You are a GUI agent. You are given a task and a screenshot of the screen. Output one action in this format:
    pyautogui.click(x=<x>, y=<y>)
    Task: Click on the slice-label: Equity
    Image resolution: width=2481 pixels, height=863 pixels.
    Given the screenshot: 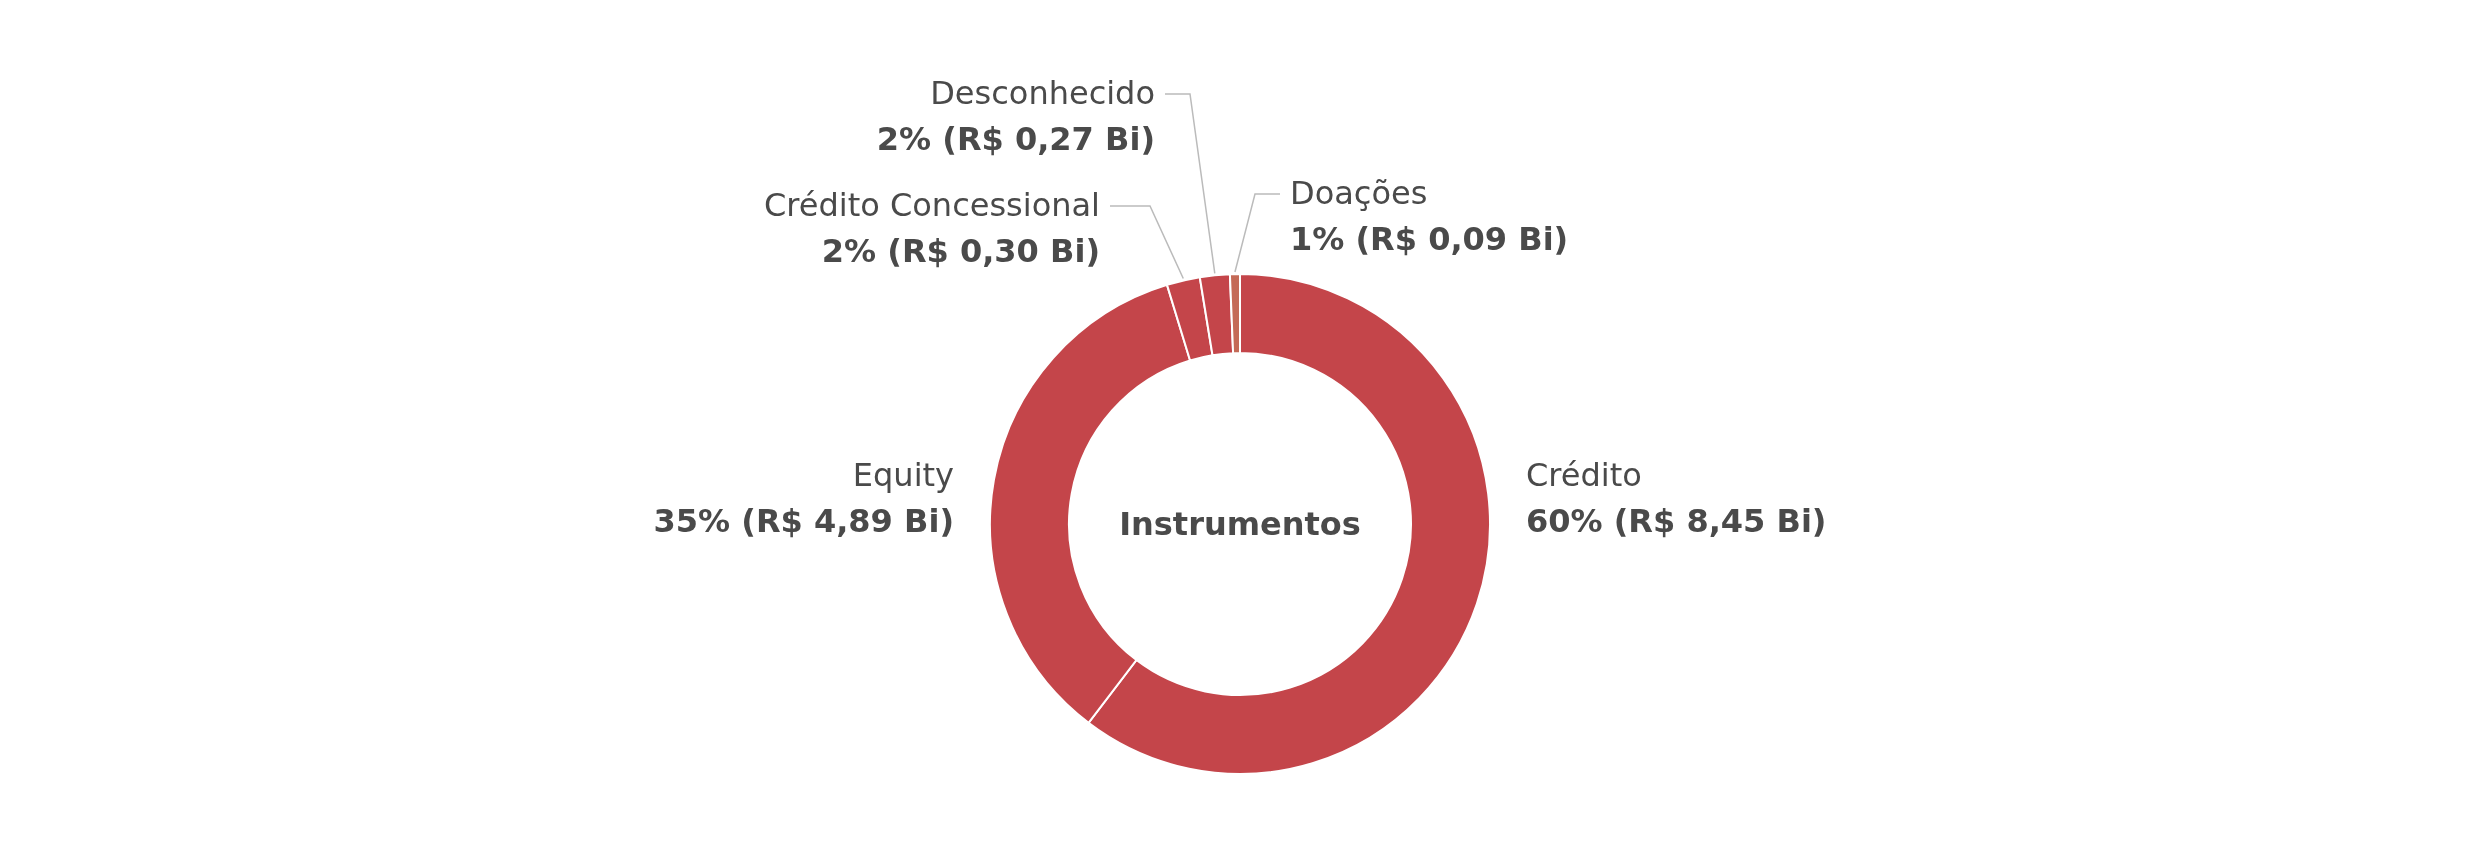 What is the action you would take?
    pyautogui.click(x=903, y=475)
    